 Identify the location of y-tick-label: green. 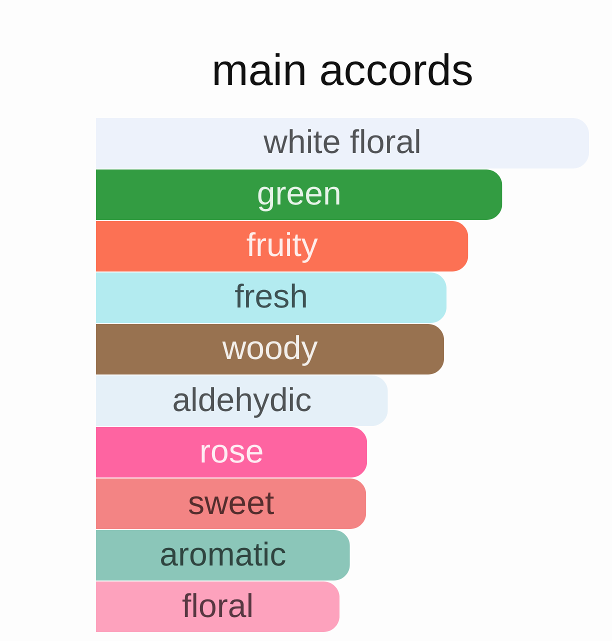
(299, 193).